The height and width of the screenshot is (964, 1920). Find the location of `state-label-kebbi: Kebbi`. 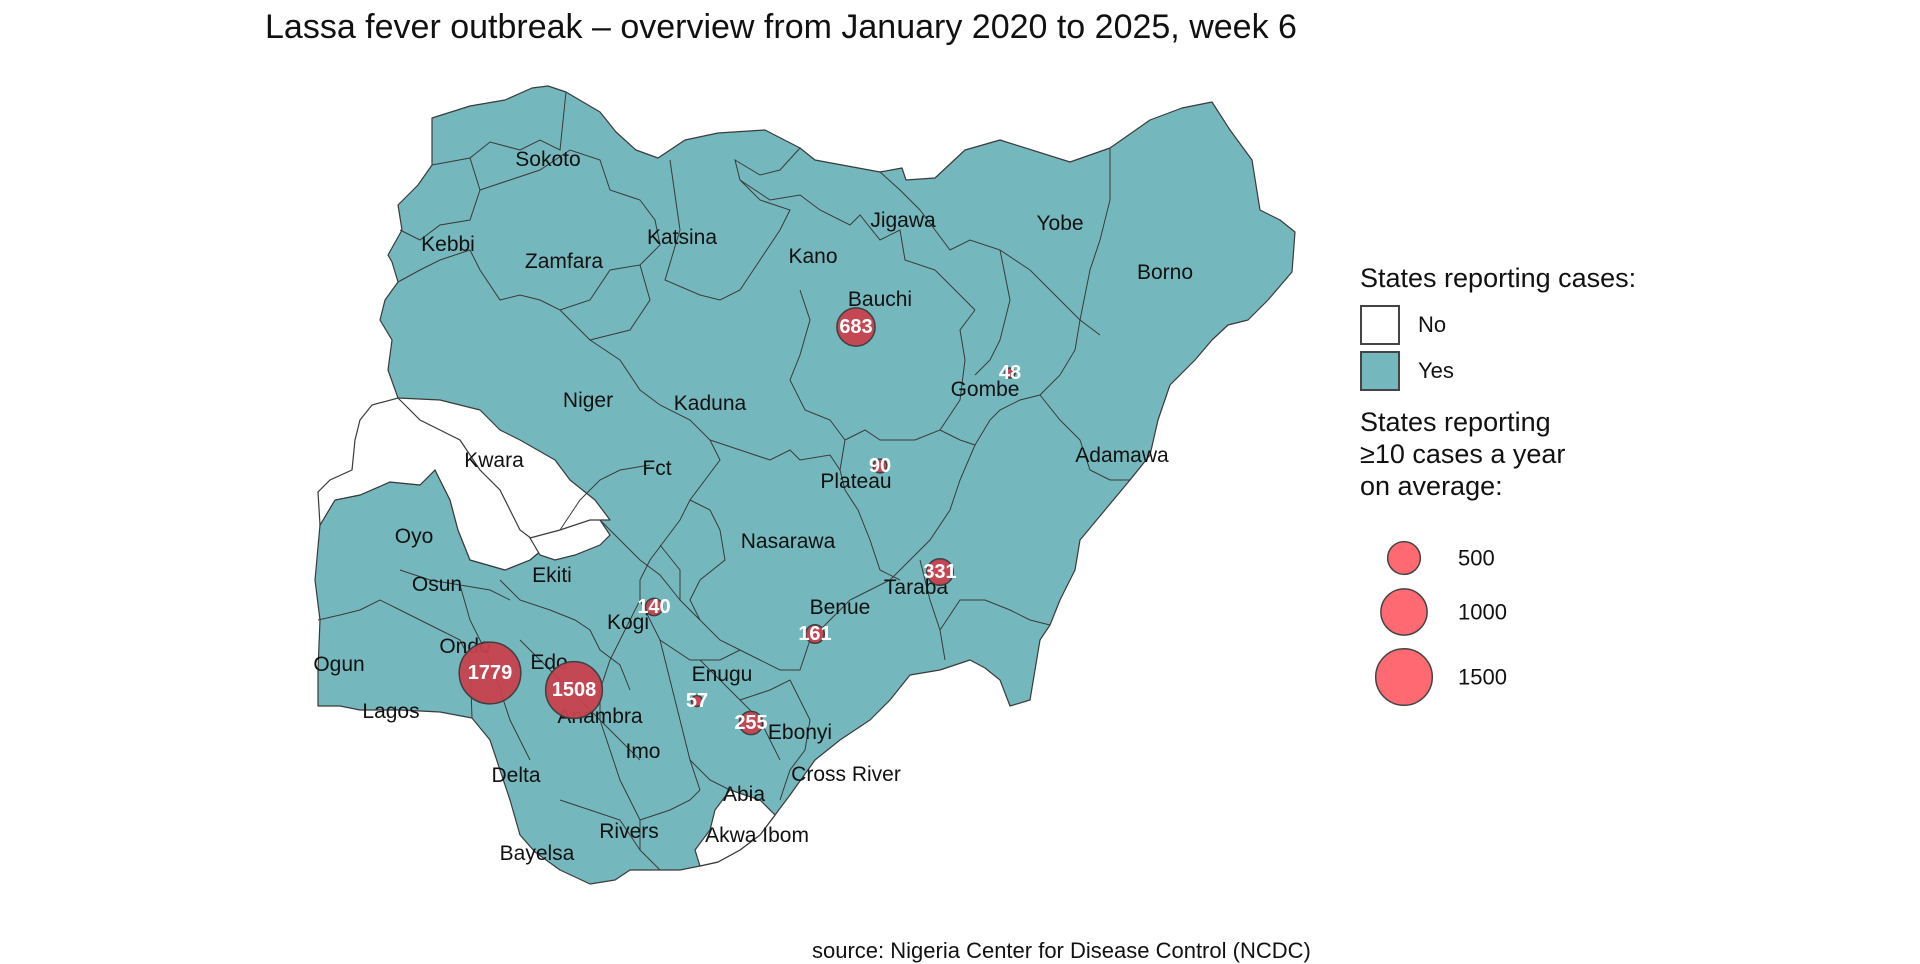

state-label-kebbi: Kebbi is located at coordinates (448, 244).